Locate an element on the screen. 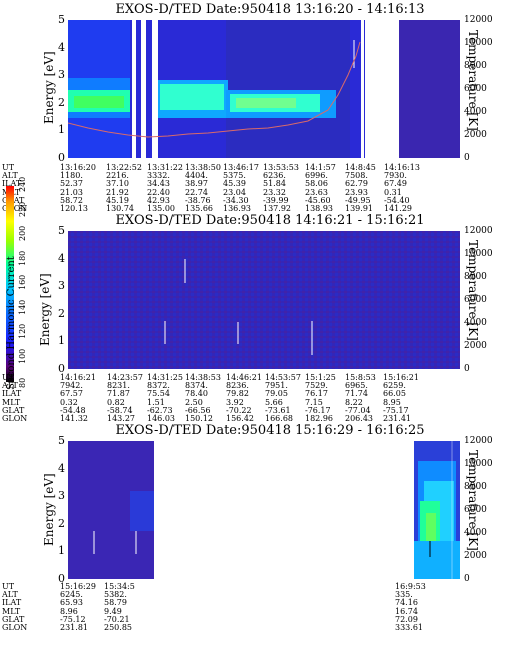 The height and width of the screenshot is (649, 505). orbit-column: 13:46:17 5375. 45.39 23.04 -34.30 136.93 is located at coordinates (241, 188).